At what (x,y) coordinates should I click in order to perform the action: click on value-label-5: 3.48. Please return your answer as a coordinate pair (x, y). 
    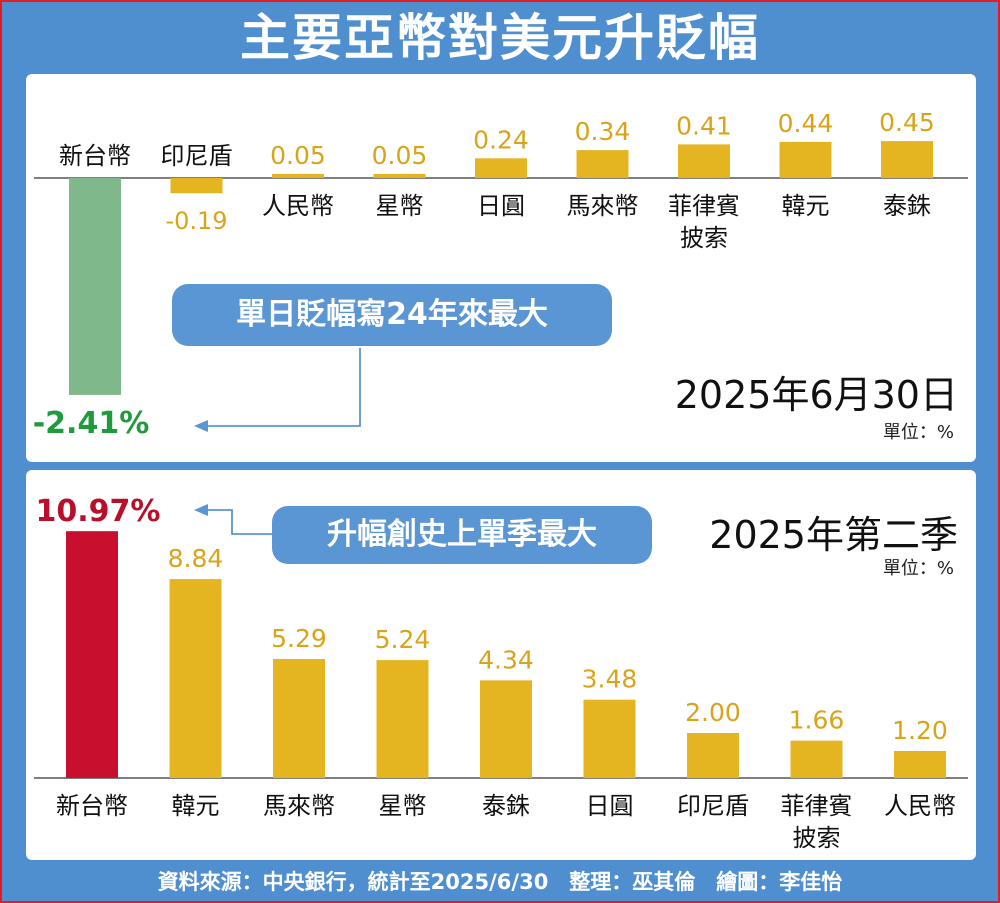
    Looking at the image, I should click on (610, 679).